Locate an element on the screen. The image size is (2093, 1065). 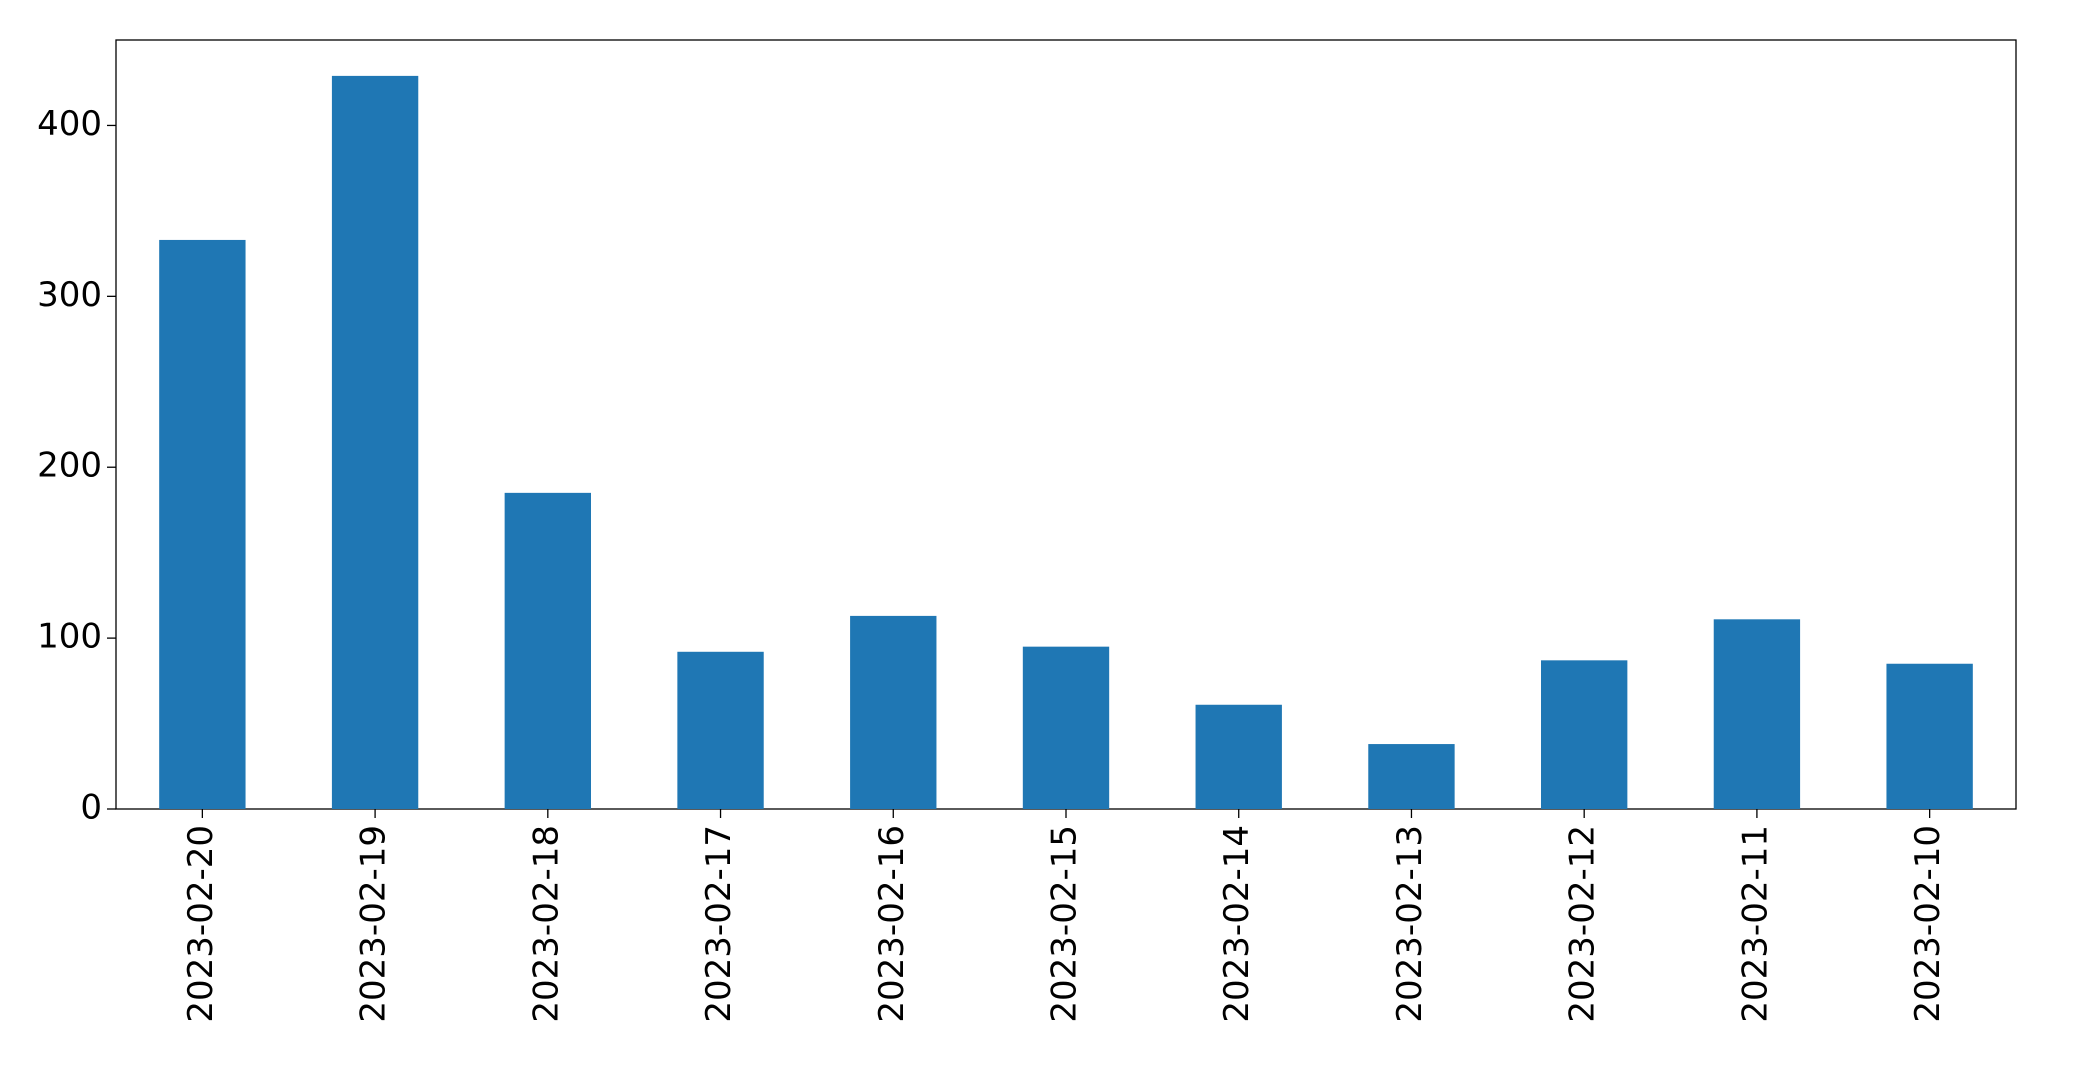
x-tick-label: 2023-02-20 is located at coordinates (201, 924).